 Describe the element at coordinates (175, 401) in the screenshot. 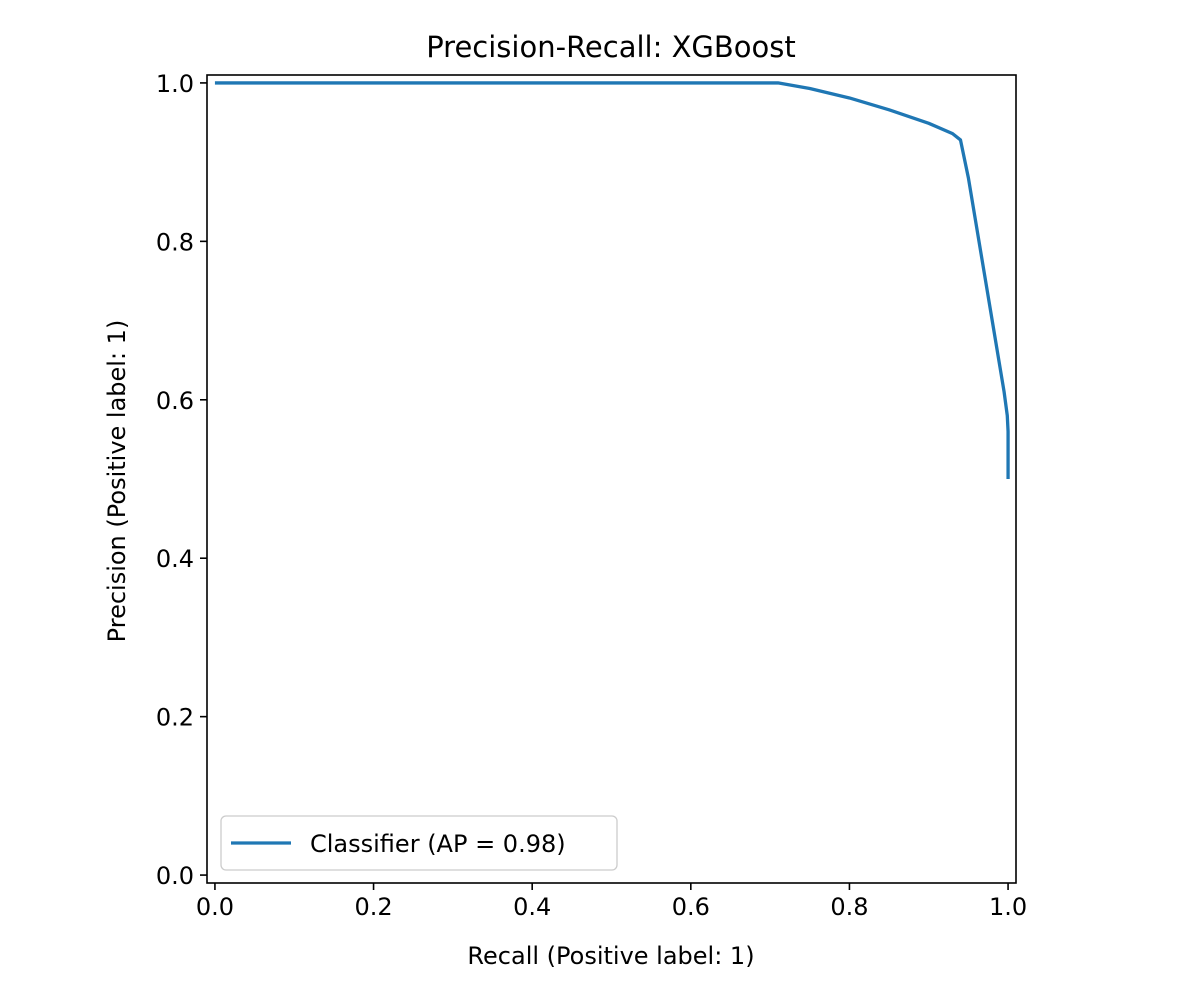

I see `y-tick-label: 0.6` at that location.